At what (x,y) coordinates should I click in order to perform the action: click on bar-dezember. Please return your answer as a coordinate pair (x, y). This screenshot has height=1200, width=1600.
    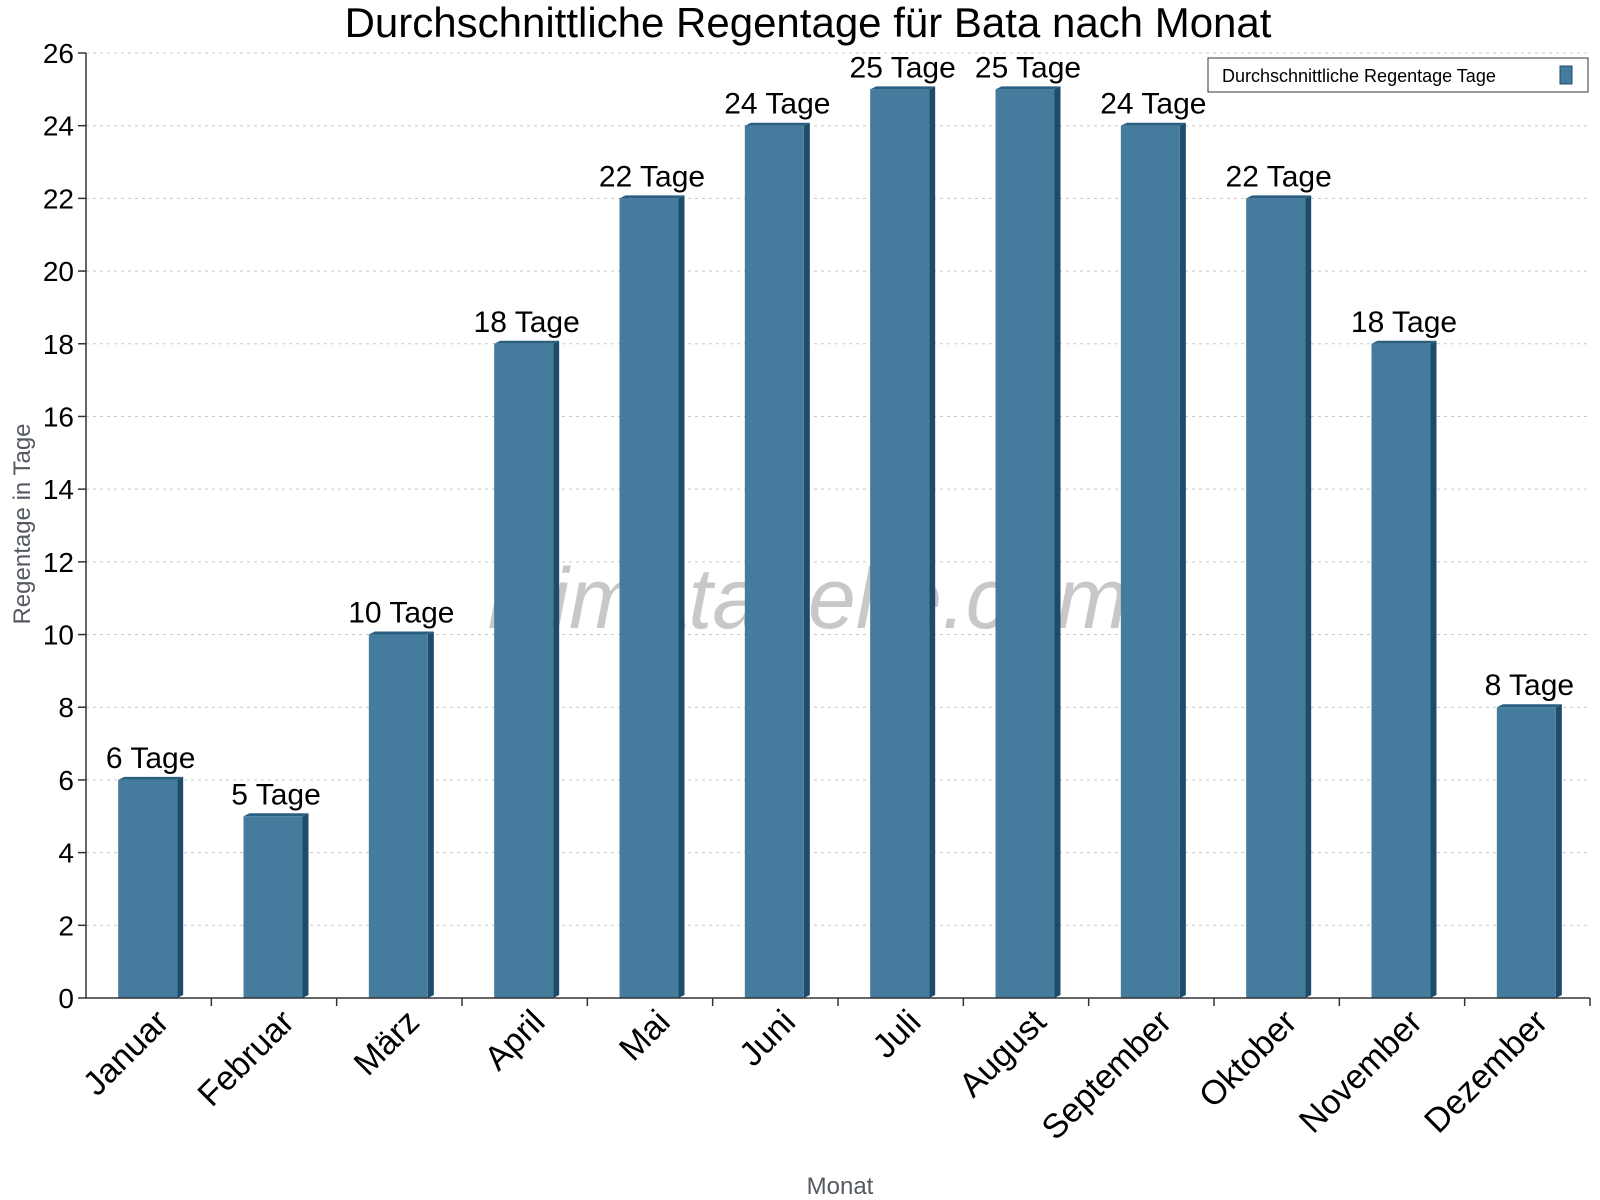
    Looking at the image, I should click on (1529, 851).